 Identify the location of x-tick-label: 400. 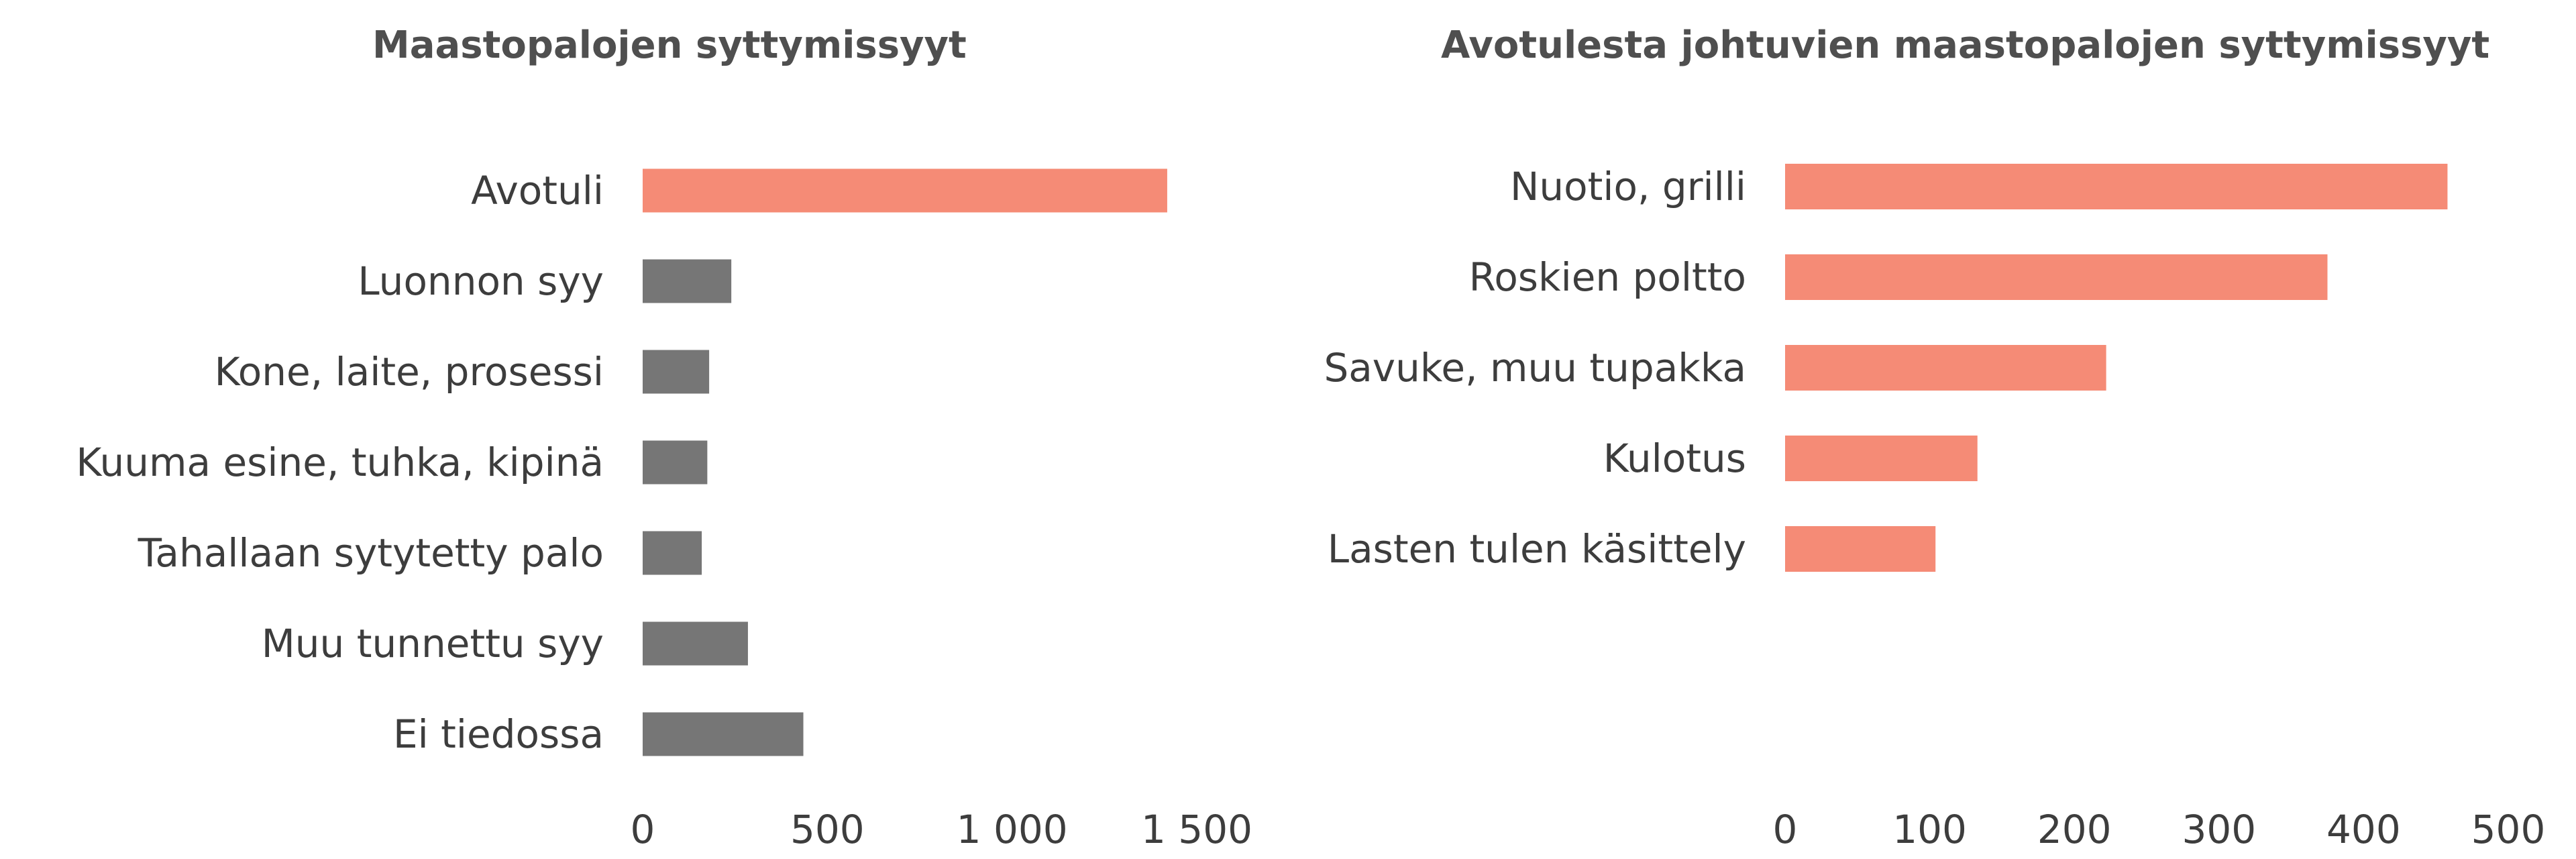
(2363, 830).